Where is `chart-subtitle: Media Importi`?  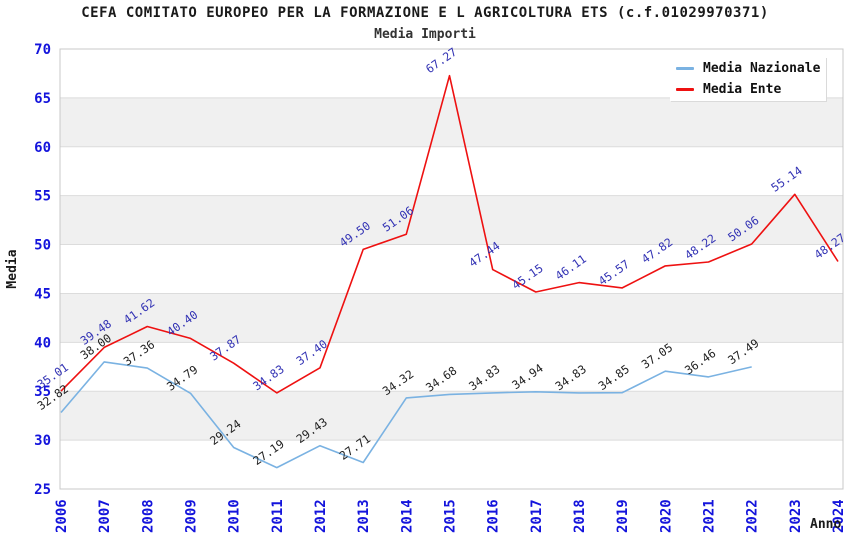 chart-subtitle: Media Importi is located at coordinates (425, 34).